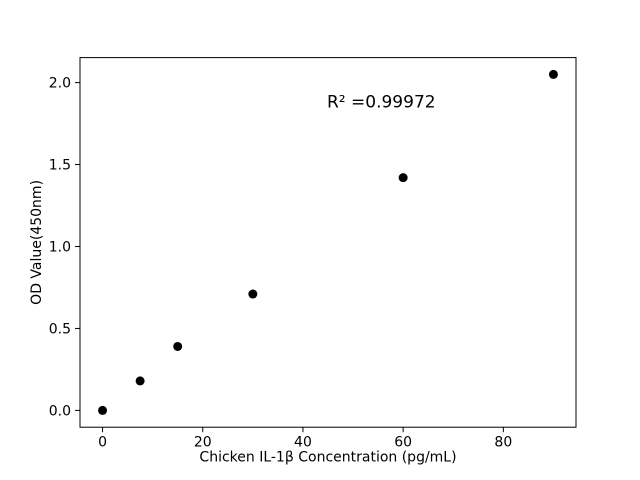 The width and height of the screenshot is (640, 480). What do you see at coordinates (37, 242) in the screenshot?
I see `y-axis-label: OD Value(450nm)` at bounding box center [37, 242].